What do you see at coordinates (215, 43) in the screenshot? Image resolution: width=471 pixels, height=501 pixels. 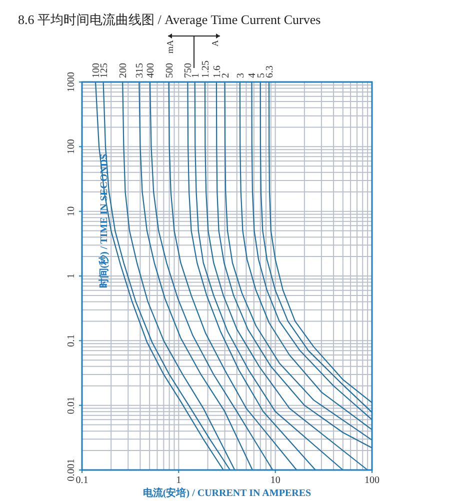 I see `text: A` at bounding box center [215, 43].